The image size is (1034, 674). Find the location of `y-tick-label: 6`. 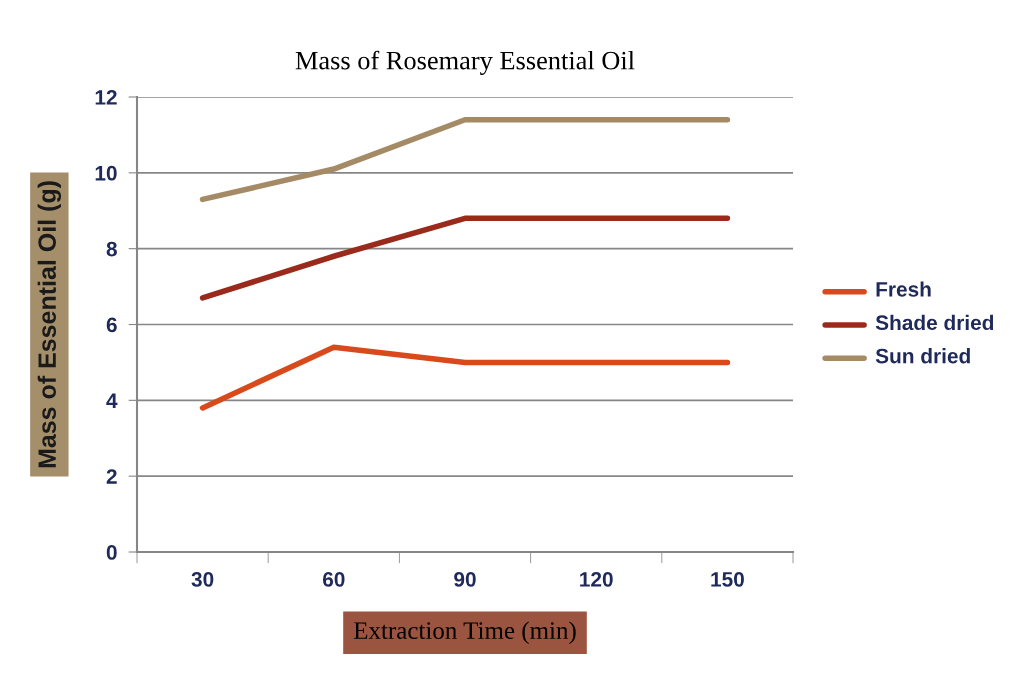

y-tick-label: 6 is located at coordinates (111, 325).